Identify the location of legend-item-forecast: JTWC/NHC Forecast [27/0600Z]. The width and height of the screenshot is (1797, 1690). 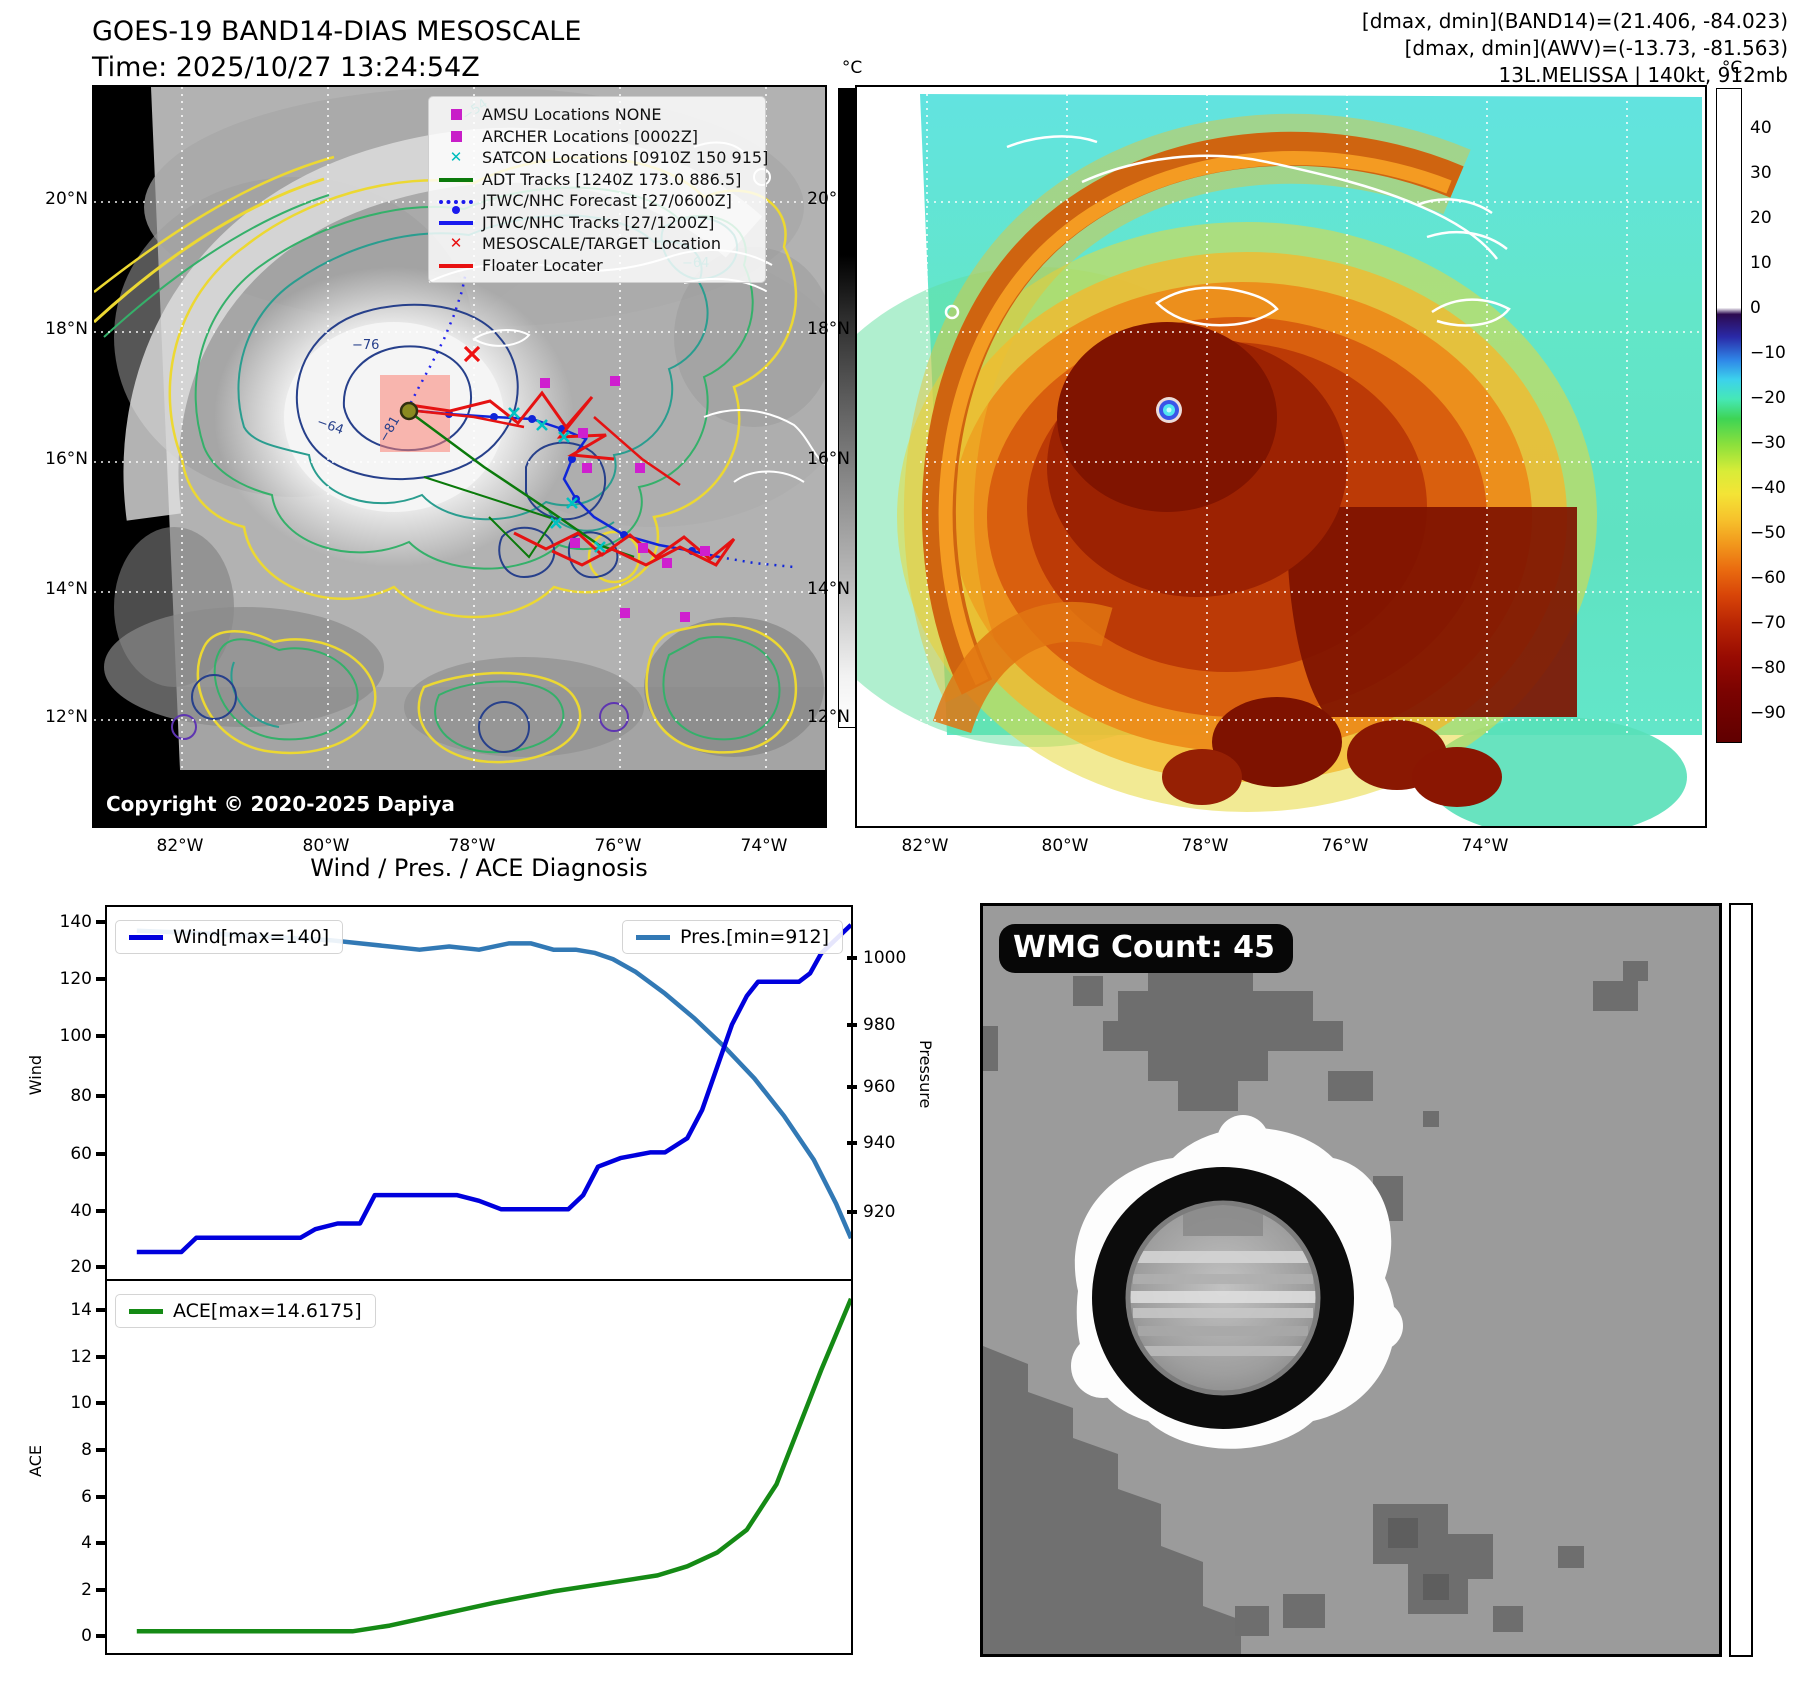
(597, 201).